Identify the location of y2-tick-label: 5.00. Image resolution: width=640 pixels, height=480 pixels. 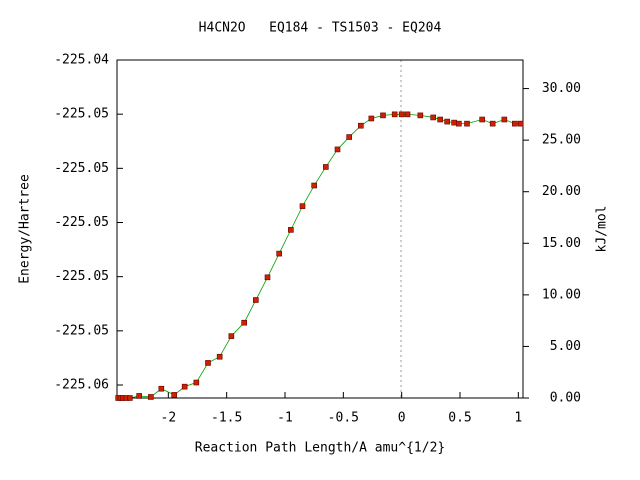
(565, 346).